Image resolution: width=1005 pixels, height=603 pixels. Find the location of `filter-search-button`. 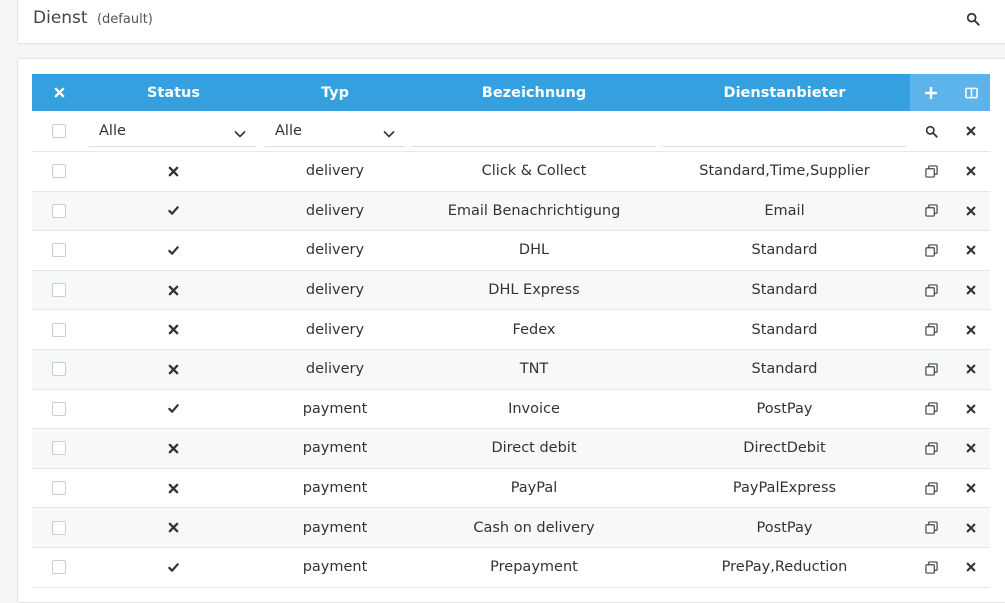

filter-search-button is located at coordinates (931, 131).